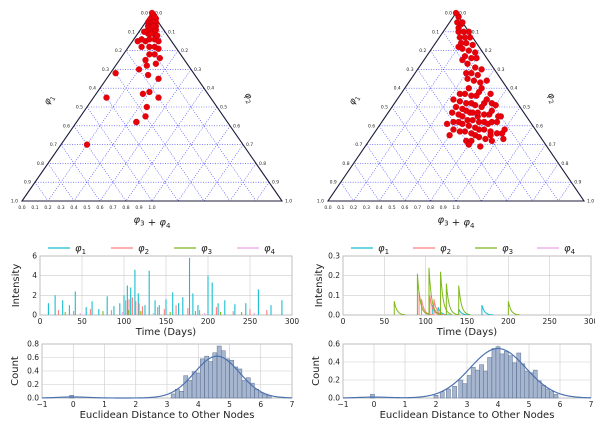  I want to click on y-tick-label: 4, so click(34, 275).